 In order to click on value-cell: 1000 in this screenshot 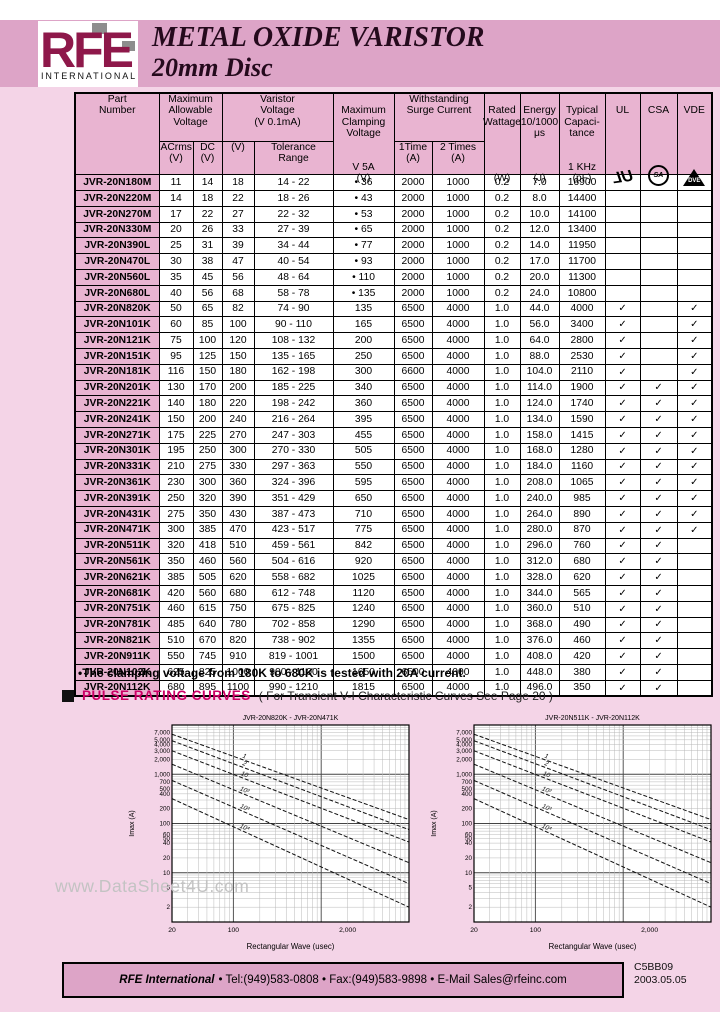, I will do `click(458, 198)`.